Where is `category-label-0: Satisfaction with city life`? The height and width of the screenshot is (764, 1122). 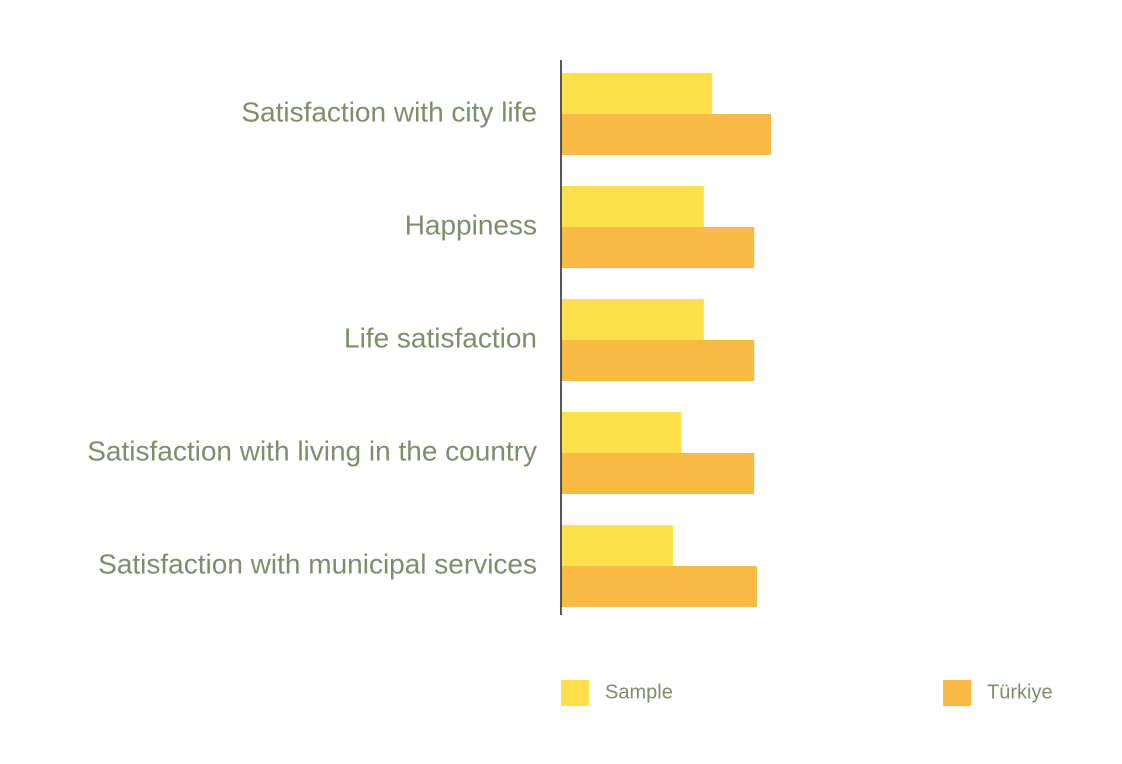 category-label-0: Satisfaction with city life is located at coordinates (389, 111).